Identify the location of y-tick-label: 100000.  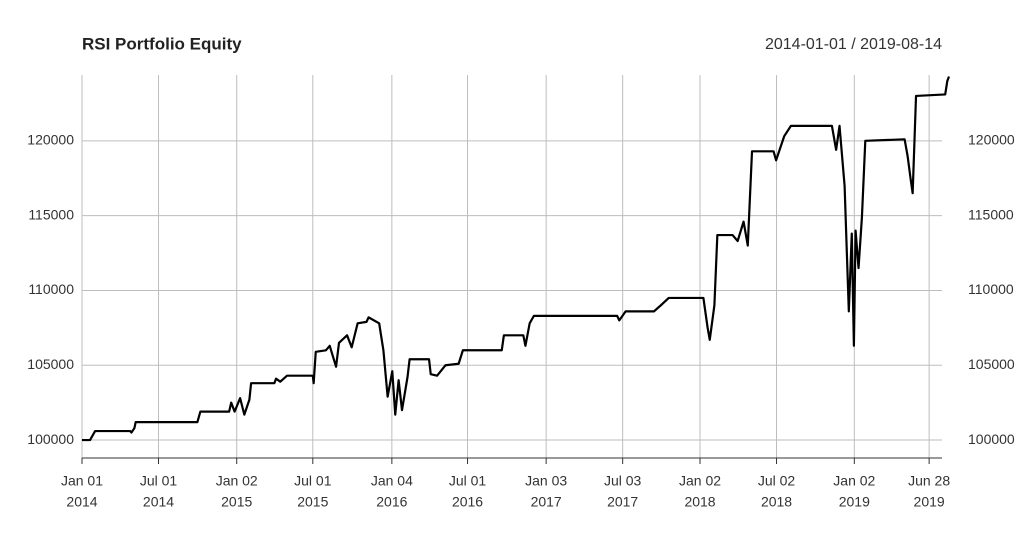
(50, 439).